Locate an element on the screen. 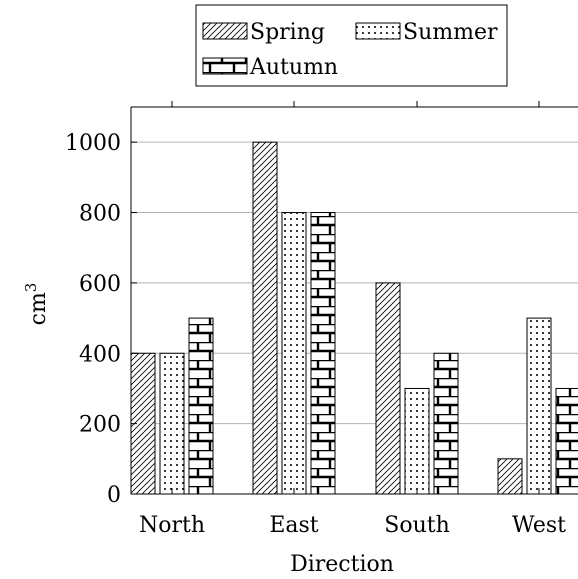  y-tick-label: 600 is located at coordinates (100, 284).